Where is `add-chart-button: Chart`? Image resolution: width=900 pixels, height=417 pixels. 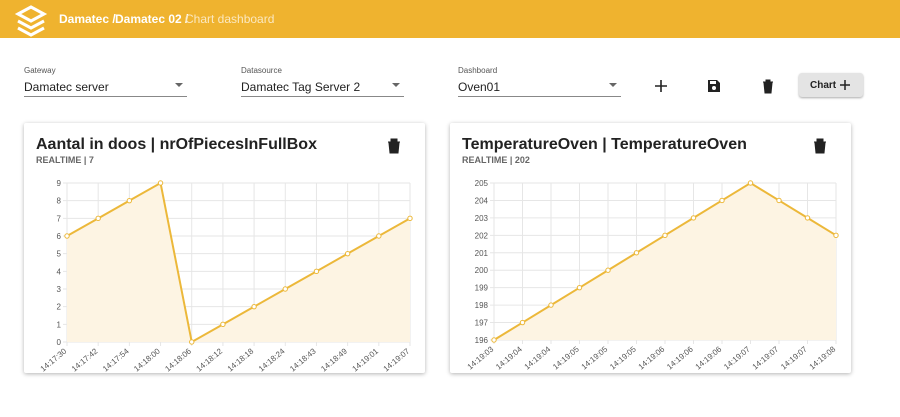
add-chart-button: Chart is located at coordinates (831, 85).